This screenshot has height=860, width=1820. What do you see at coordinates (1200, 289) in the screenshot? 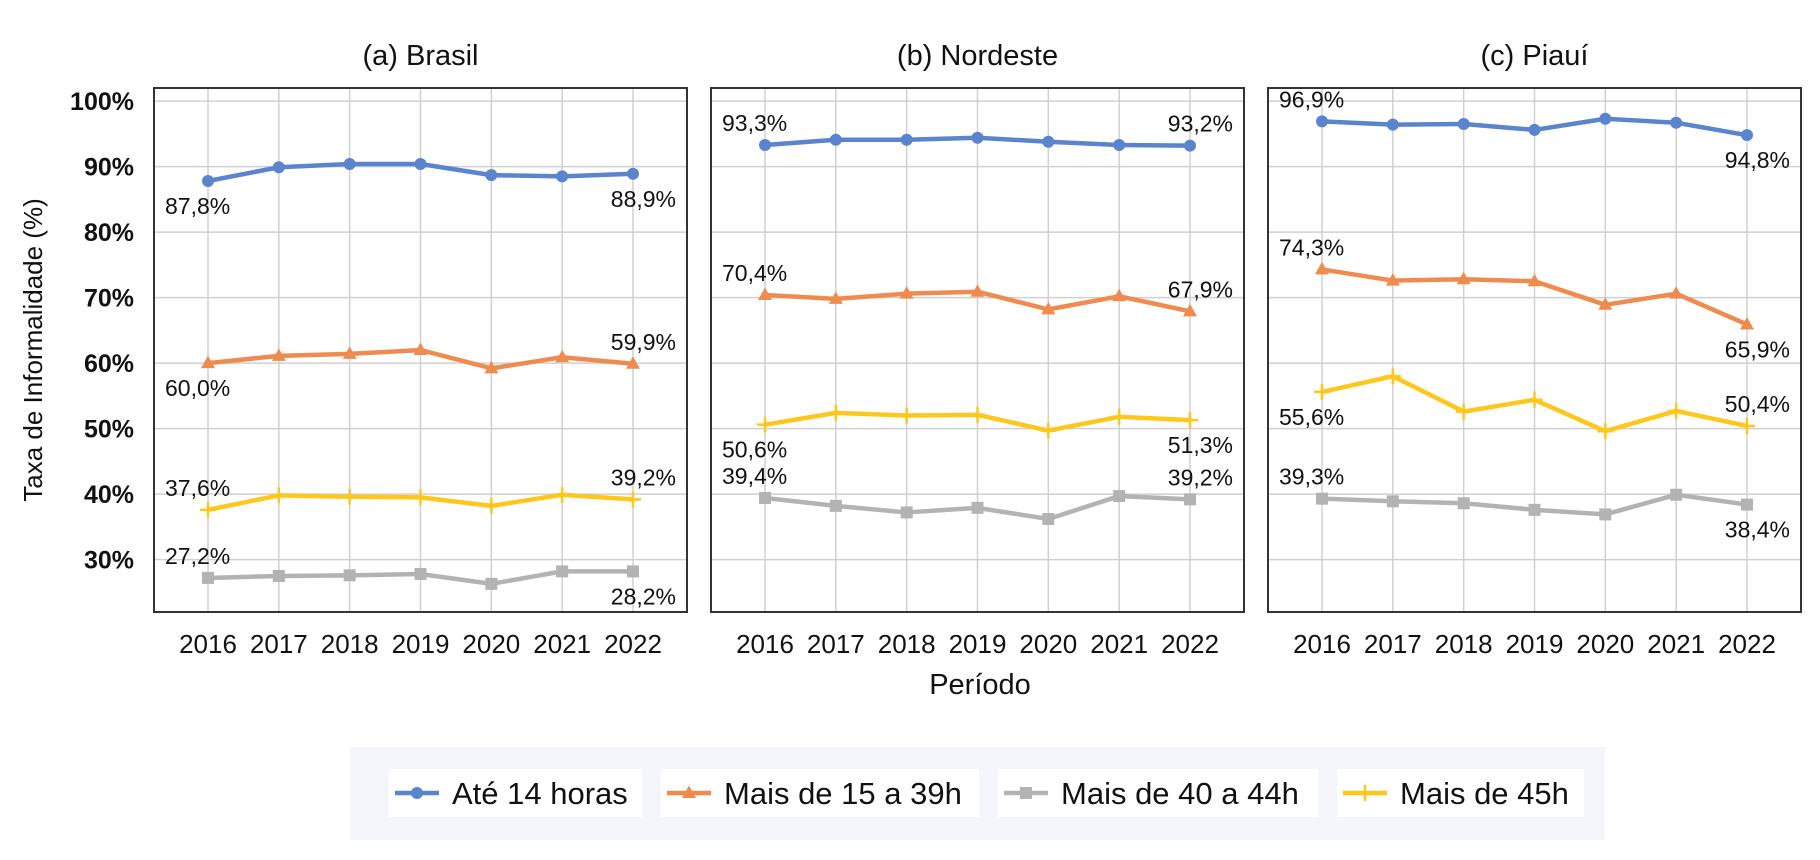
I see `data-label: 67,9%` at bounding box center [1200, 289].